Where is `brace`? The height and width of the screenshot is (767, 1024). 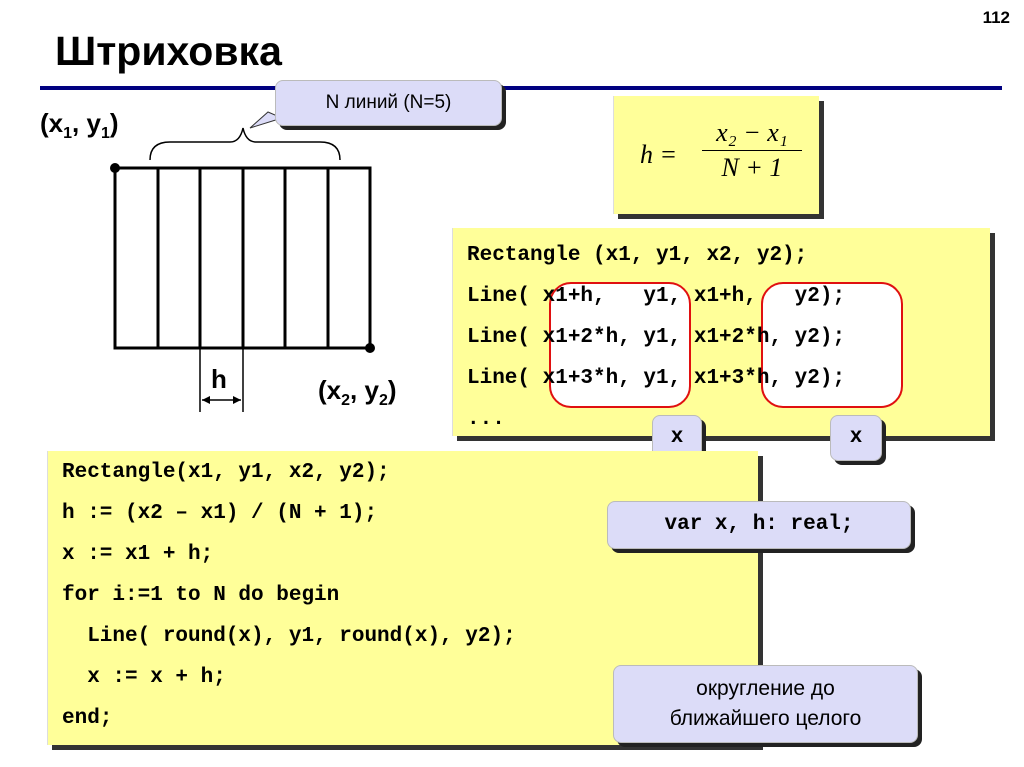 brace is located at coordinates (245, 144).